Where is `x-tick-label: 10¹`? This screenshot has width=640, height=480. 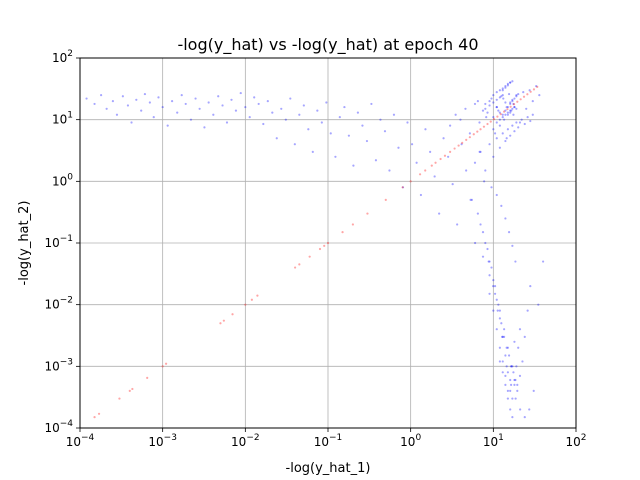 x-tick-label: 10¹ is located at coordinates (493, 441).